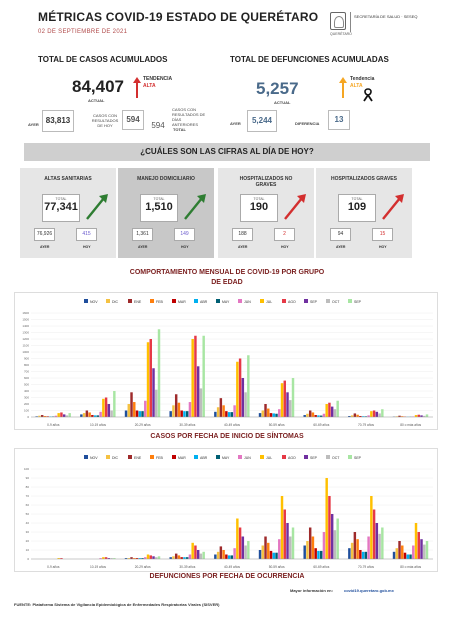 This screenshot has width=454, height=618. What do you see at coordinates (25, 326) in the screenshot?
I see `y-tick-label: 1400` at bounding box center [25, 326].